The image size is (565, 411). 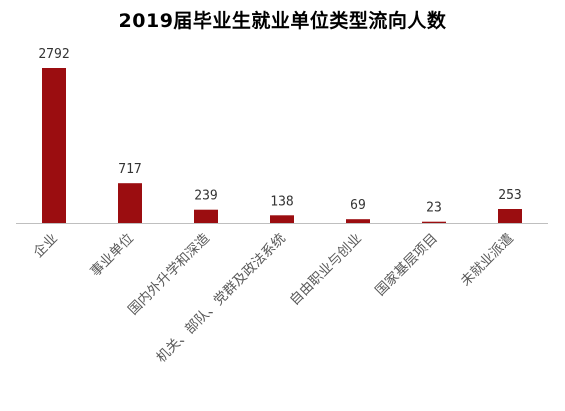 What do you see at coordinates (406, 264) in the screenshot?
I see `x-tick-label: 国家基层项目` at bounding box center [406, 264].